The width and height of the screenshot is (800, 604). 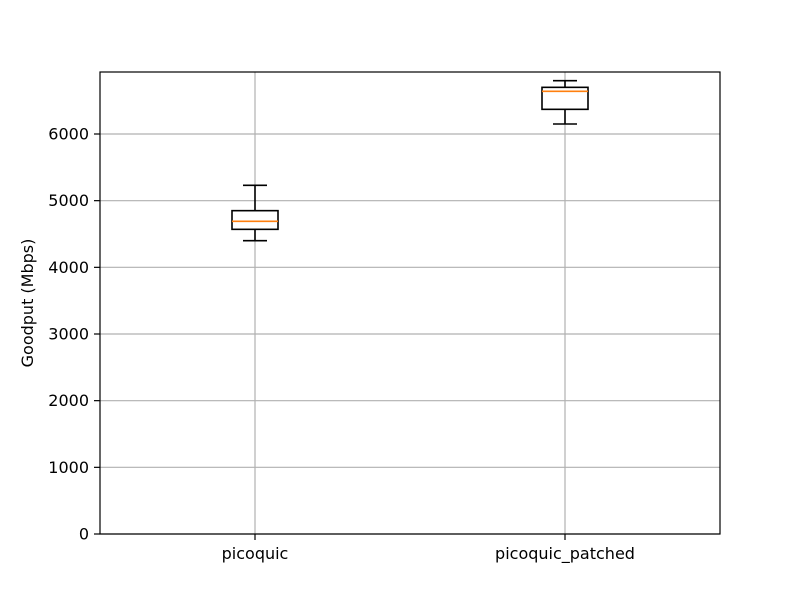 What do you see at coordinates (68, 267) in the screenshot?
I see `y-tick-label: 4000` at bounding box center [68, 267].